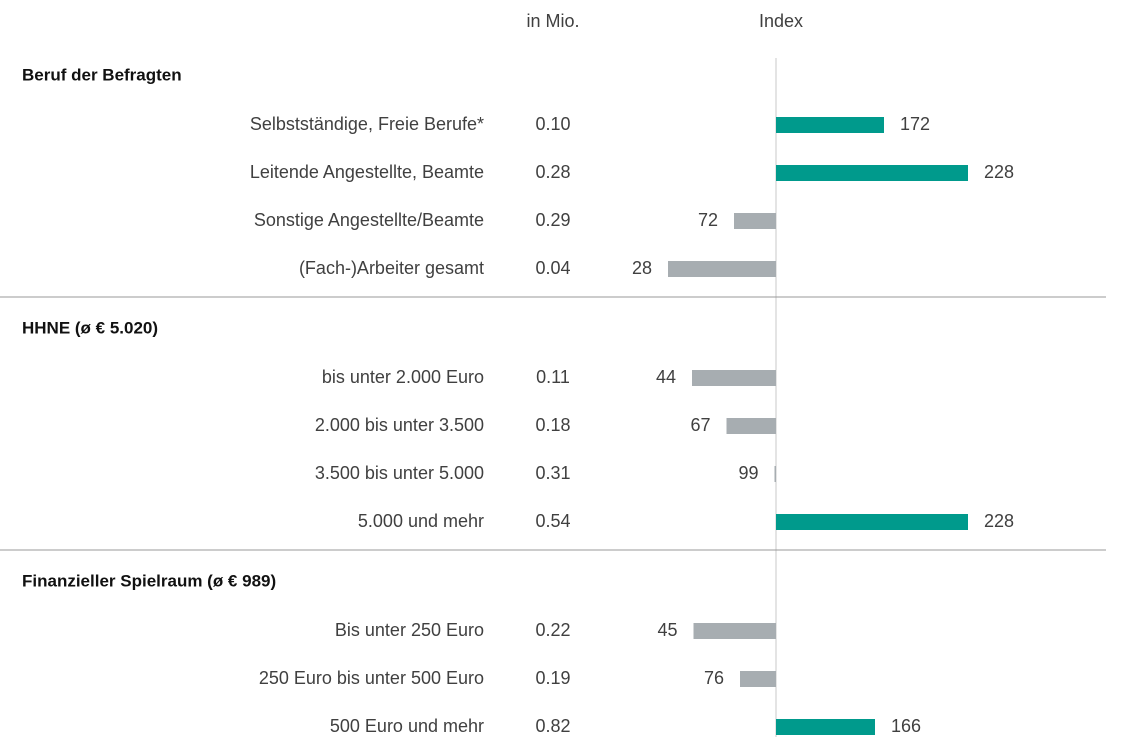 The image size is (1132, 737). I want to click on category-label: bis unter 2.000 Euro, so click(403, 377).